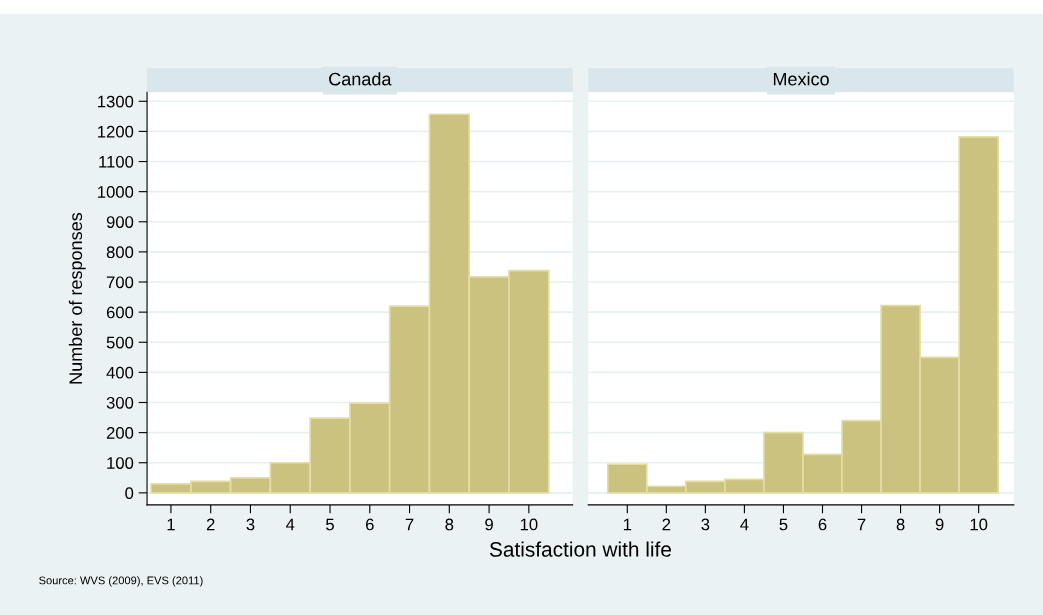 The height and width of the screenshot is (615, 1043). I want to click on y-tick-label: 800, so click(120, 252).